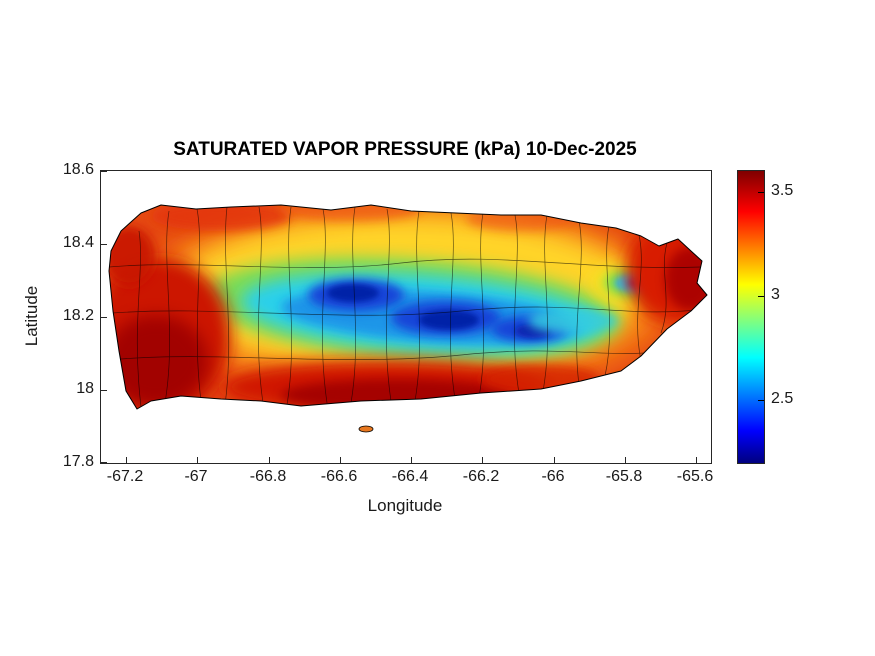  Describe the element at coordinates (339, 476) in the screenshot. I see `x-axis-tick-label: -66.6` at that location.